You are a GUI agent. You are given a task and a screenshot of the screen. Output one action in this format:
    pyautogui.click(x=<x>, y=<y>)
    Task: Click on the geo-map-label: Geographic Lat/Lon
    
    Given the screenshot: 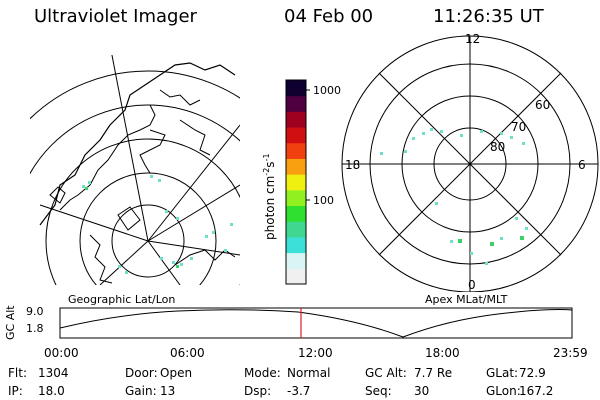 What is the action you would take?
    pyautogui.click(x=122, y=299)
    